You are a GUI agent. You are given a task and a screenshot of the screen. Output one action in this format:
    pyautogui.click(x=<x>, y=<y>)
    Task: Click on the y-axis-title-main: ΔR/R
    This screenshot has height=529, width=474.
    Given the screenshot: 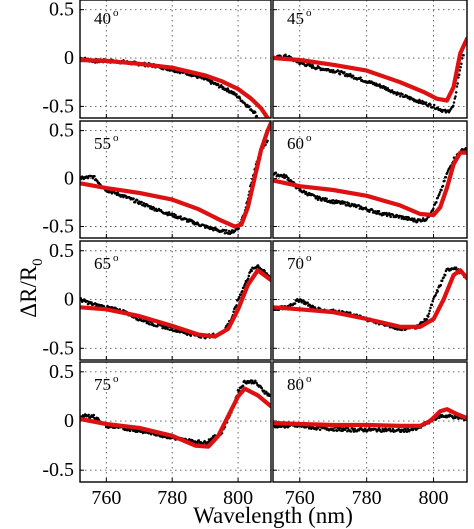 What is the action you would take?
    pyautogui.click(x=28, y=291)
    